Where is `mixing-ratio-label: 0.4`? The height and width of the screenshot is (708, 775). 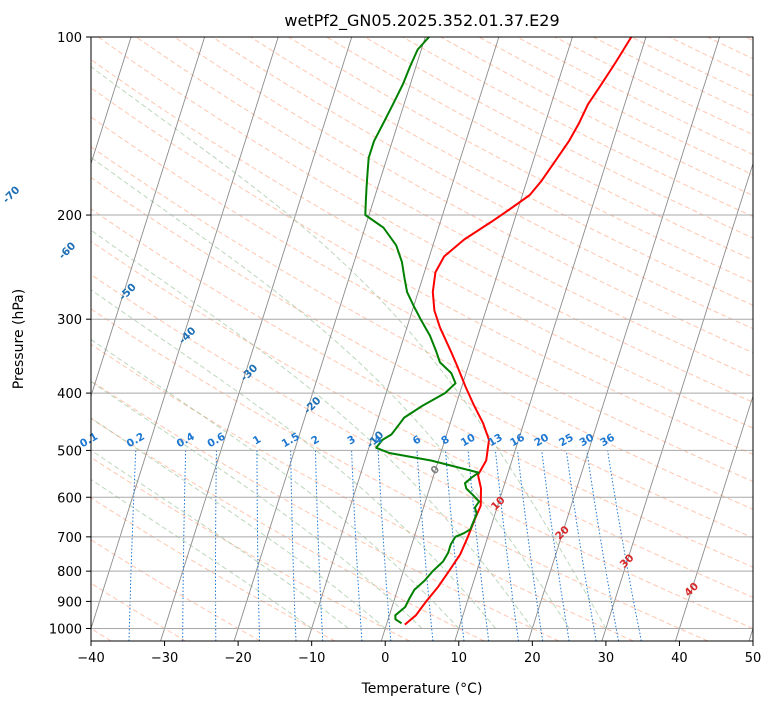 mixing-ratio-label: 0.4 is located at coordinates (186, 441).